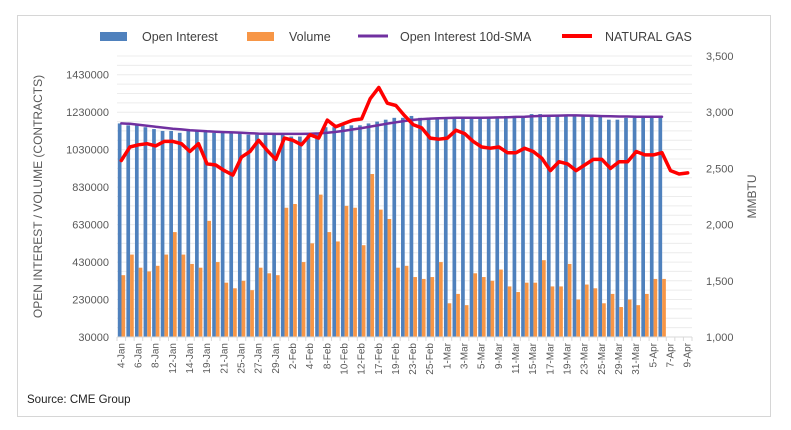 The width and height of the screenshot is (791, 430). I want to click on y2-tick-label: 1,500, so click(720, 282).